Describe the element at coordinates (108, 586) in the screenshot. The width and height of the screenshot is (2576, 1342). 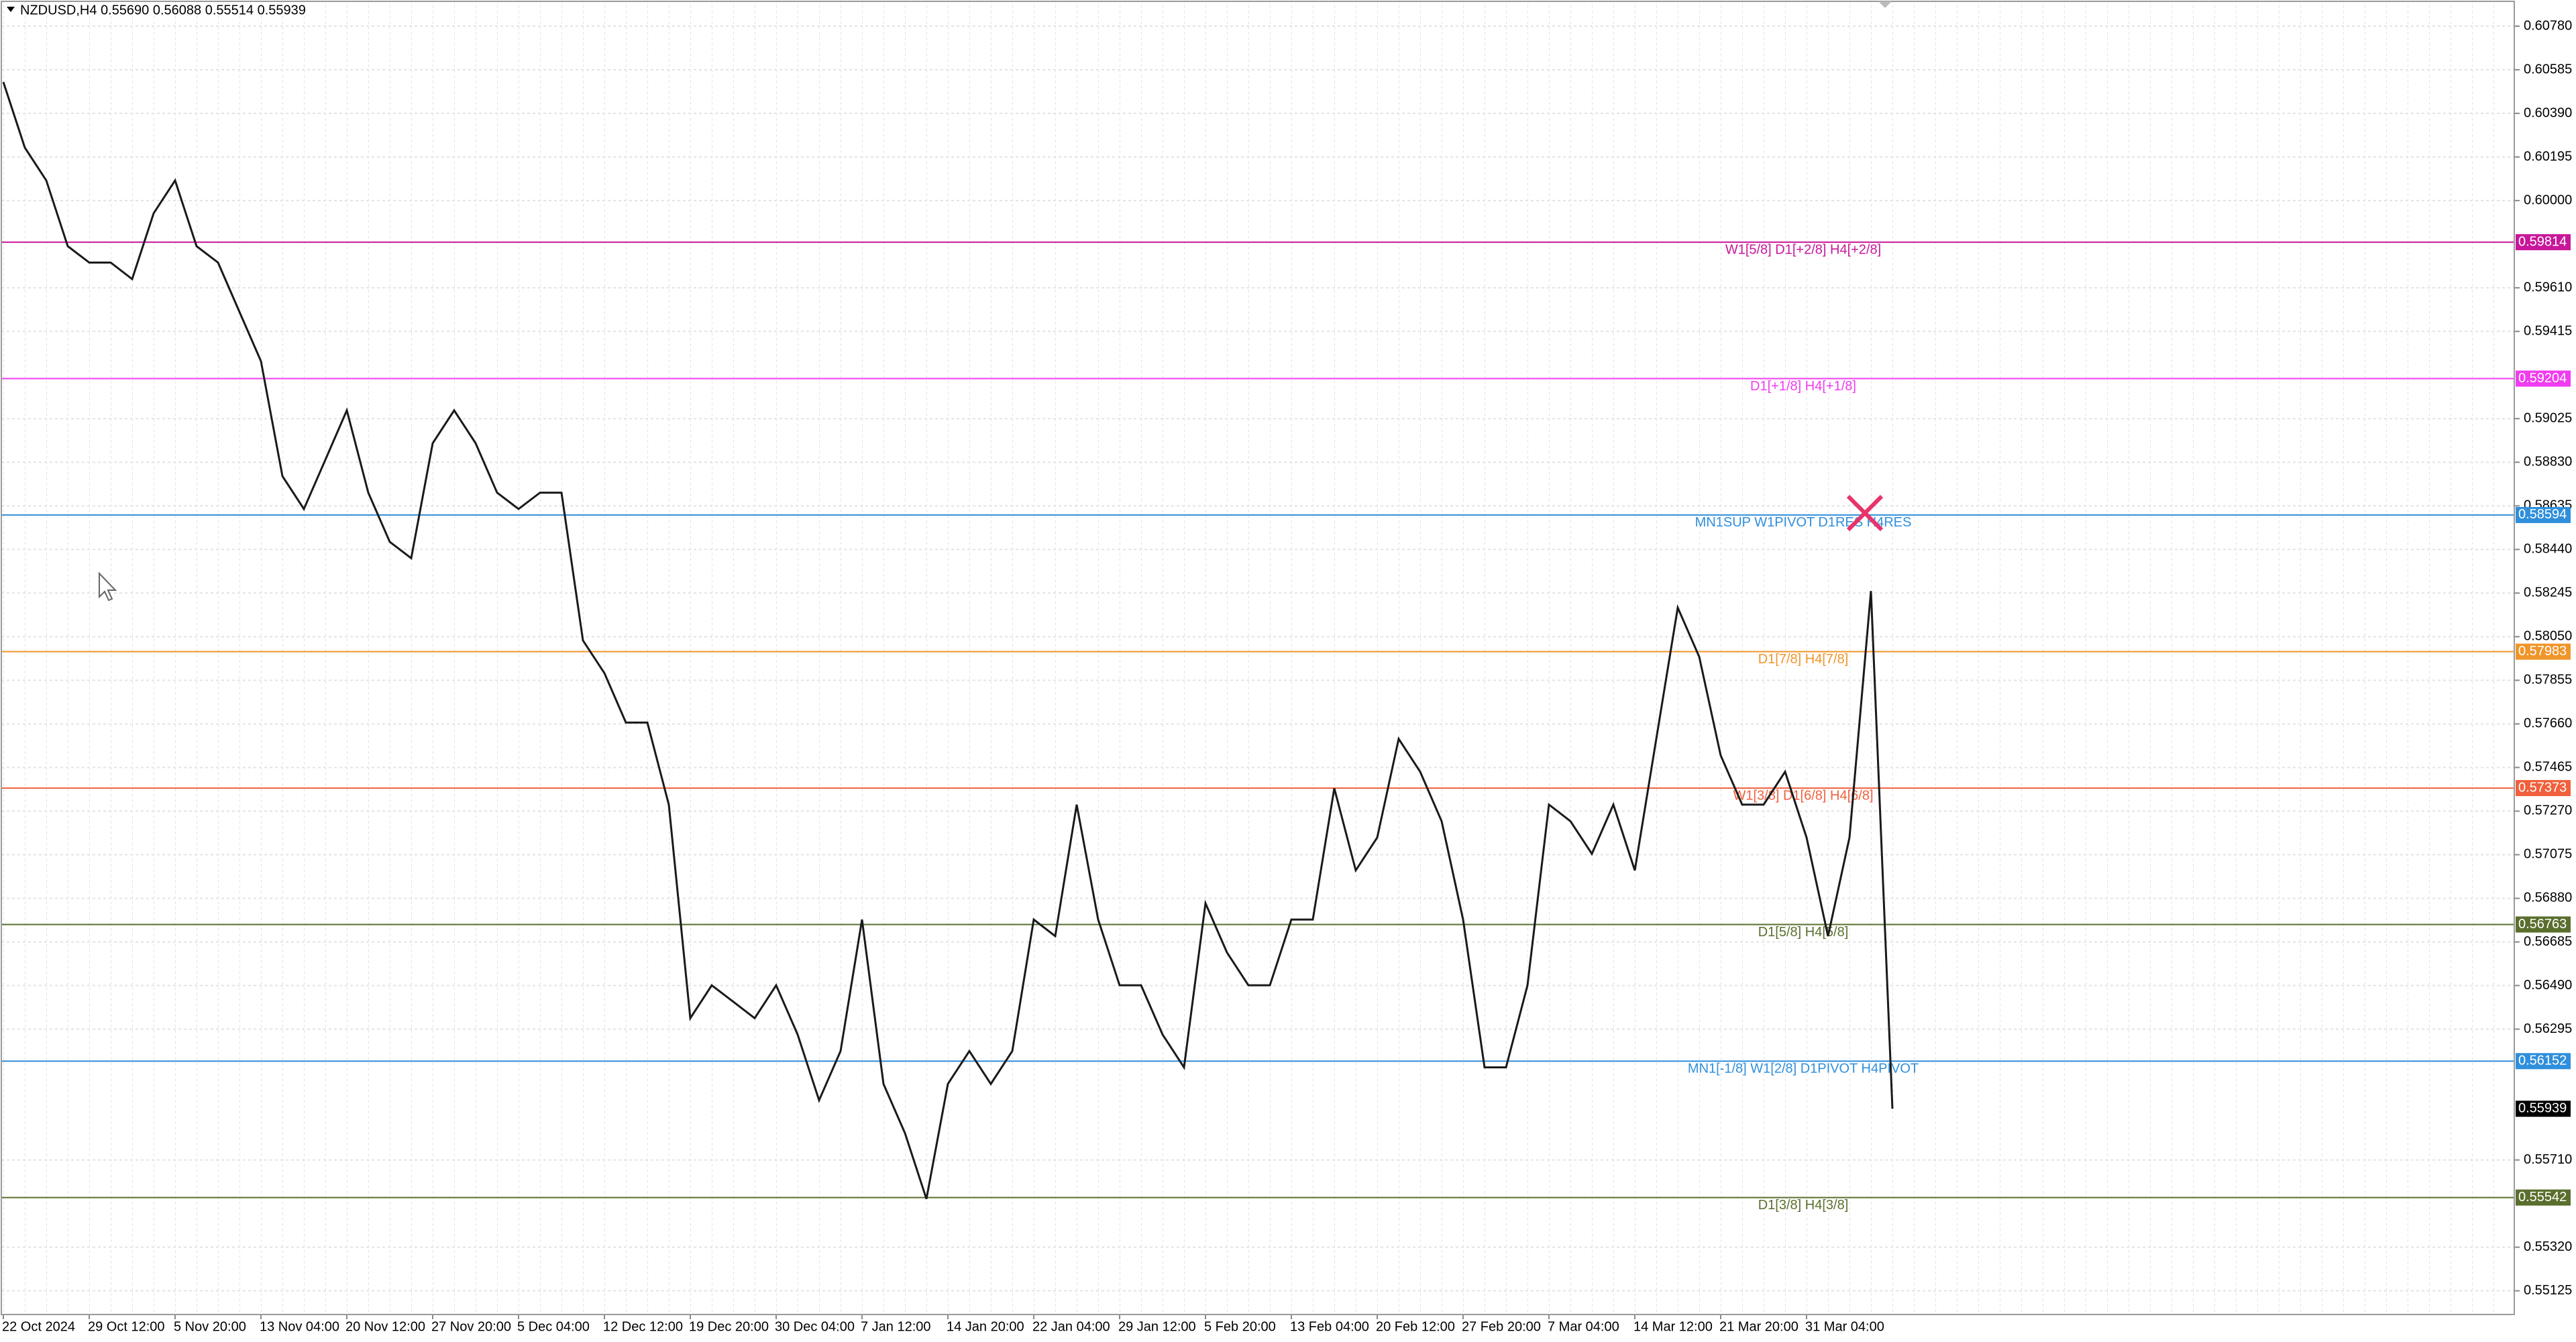
I see `mouse-cursor` at that location.